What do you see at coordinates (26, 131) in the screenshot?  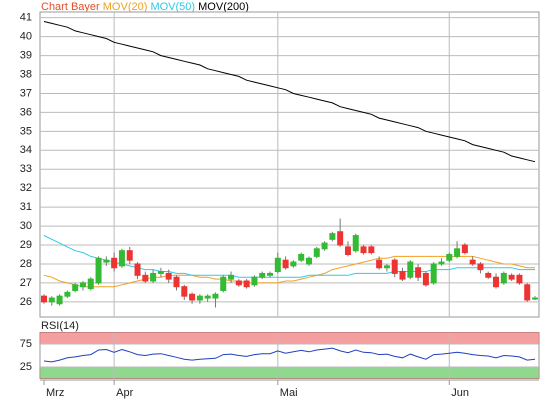 I see `y-tick-label: 35` at bounding box center [26, 131].